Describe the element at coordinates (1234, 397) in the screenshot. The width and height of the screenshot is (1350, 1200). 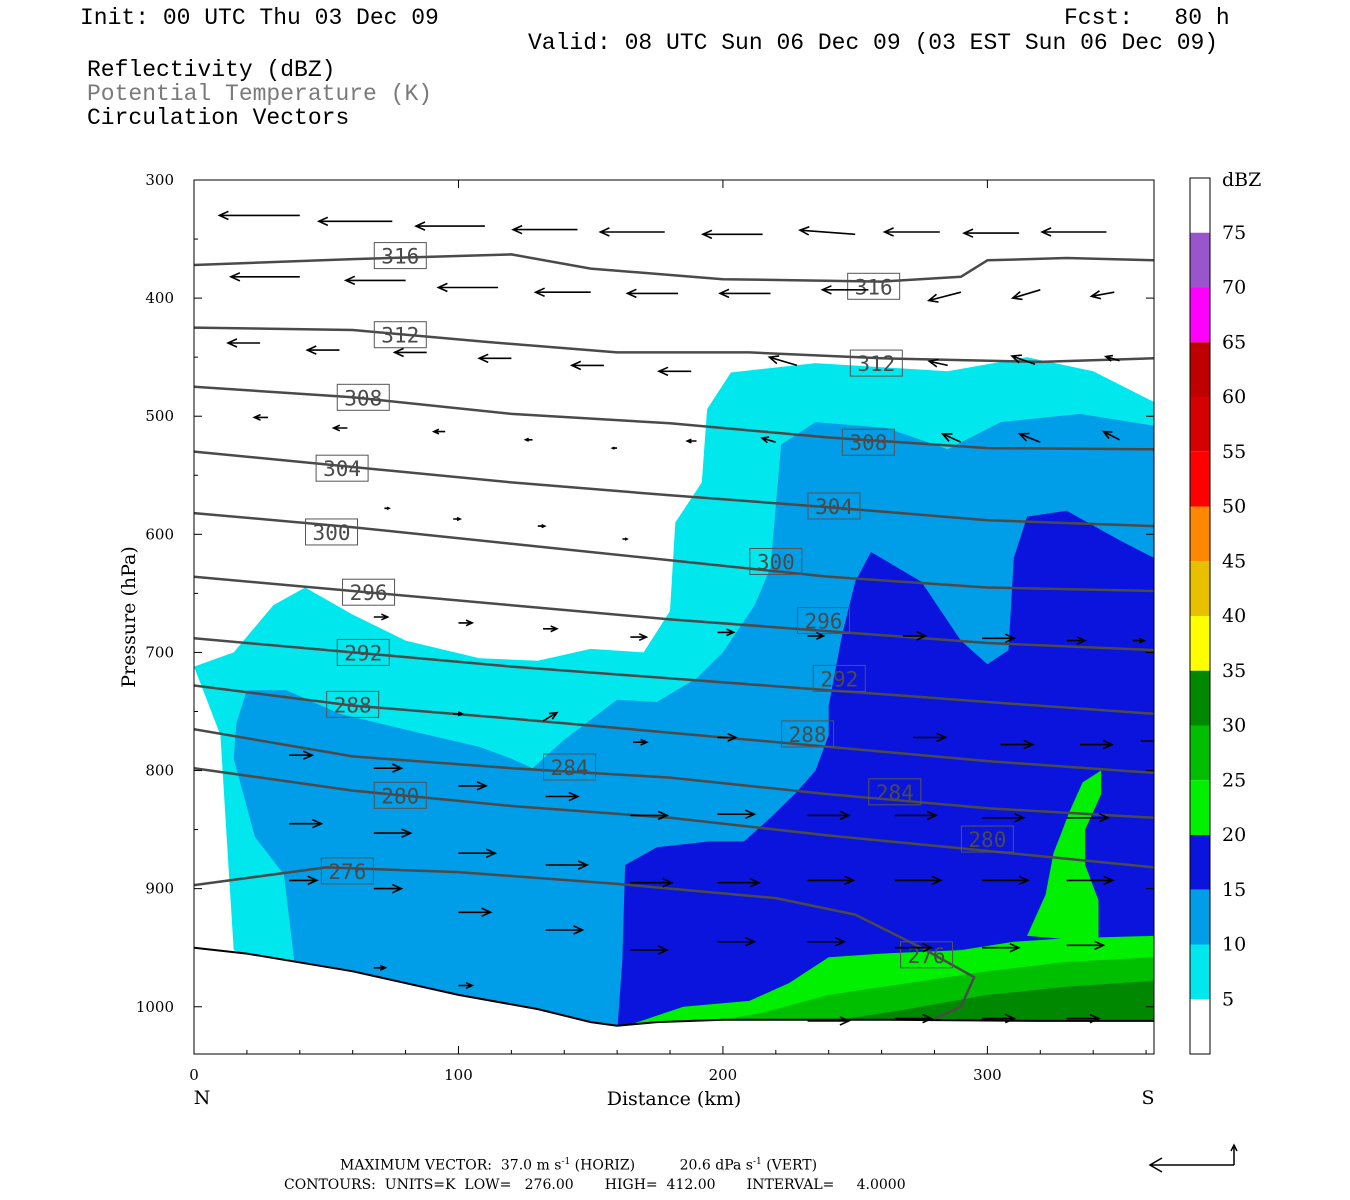
I see `colorbar-label: 60` at that location.